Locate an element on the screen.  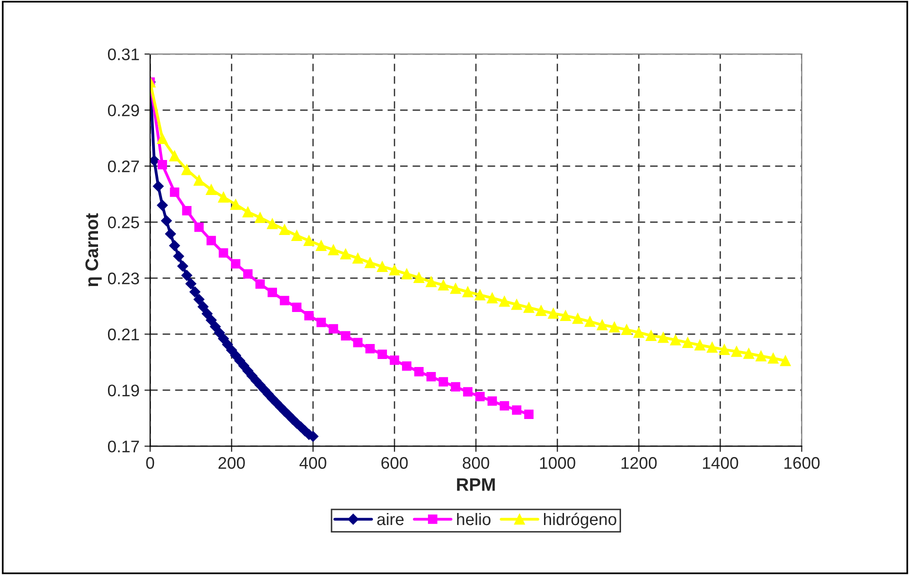
x-tick-label: 600 is located at coordinates (394, 463).